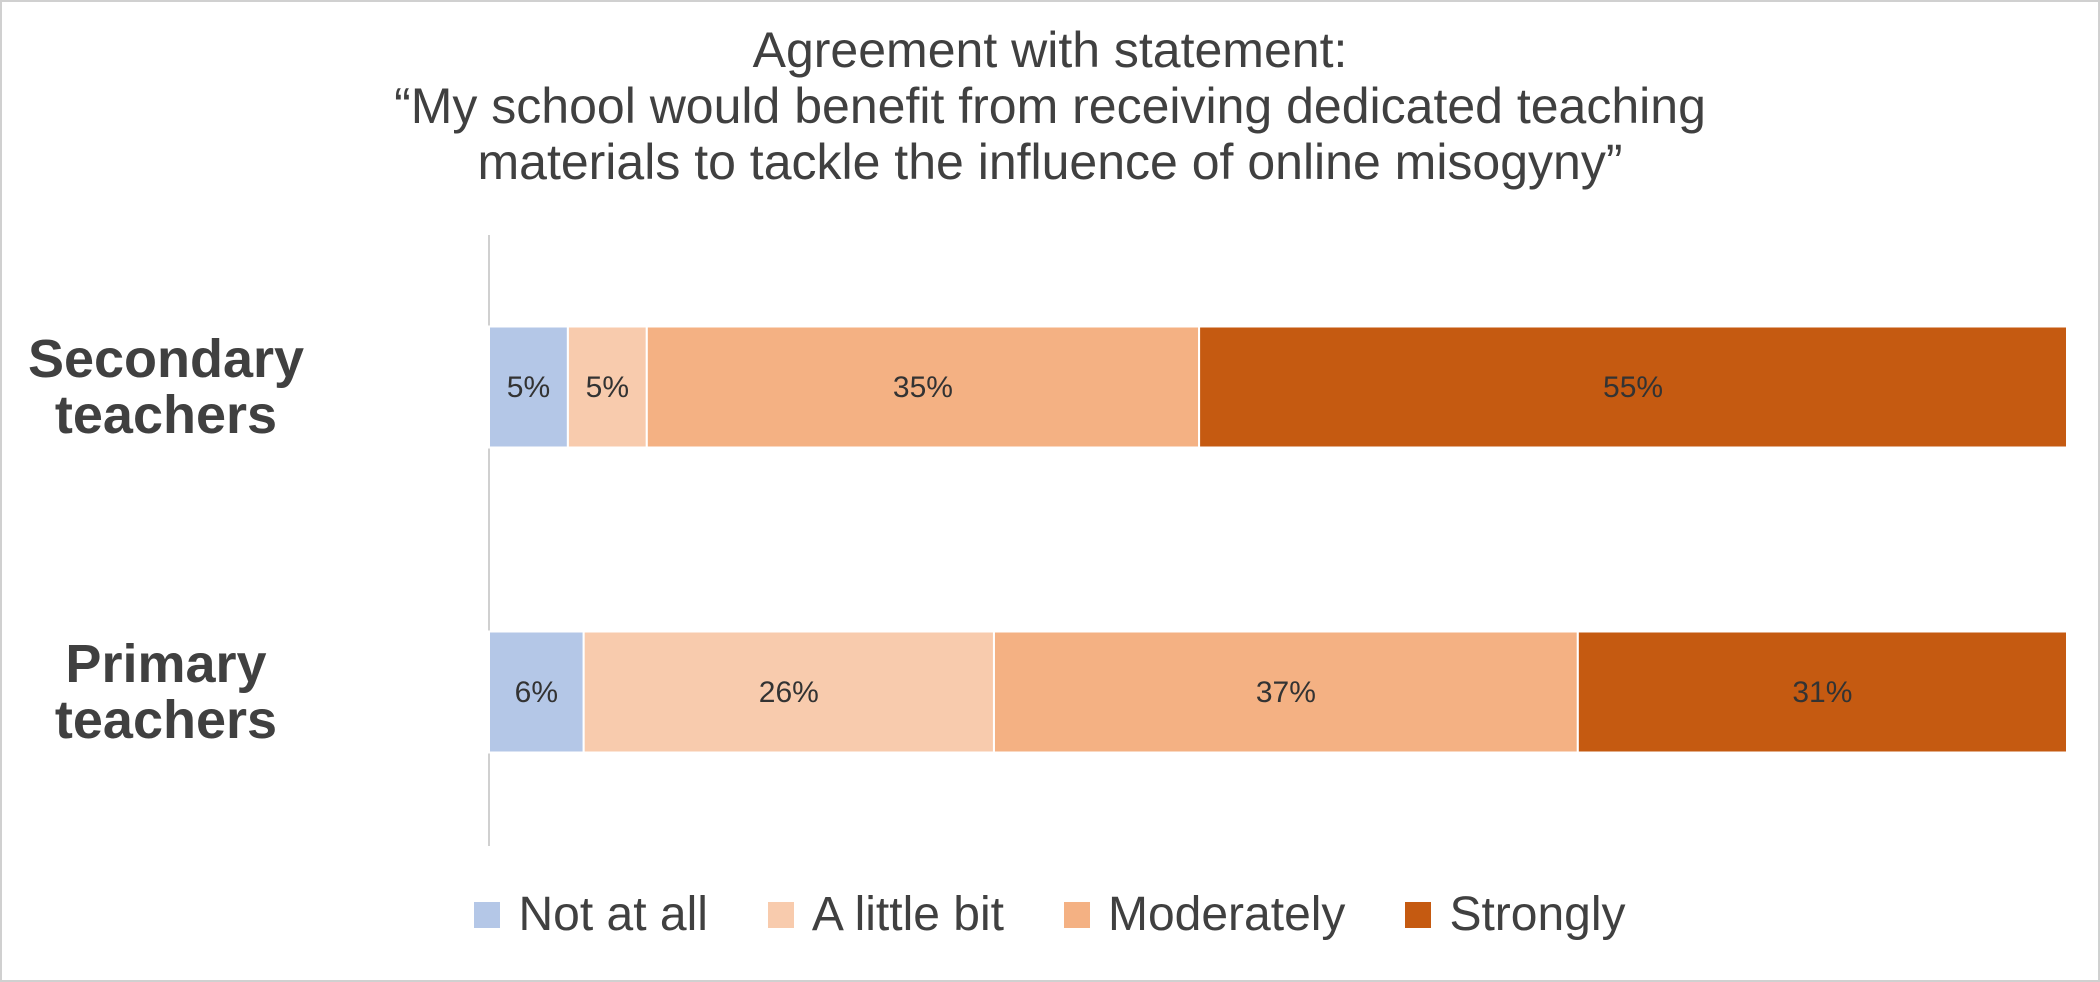 The height and width of the screenshot is (982, 2100). I want to click on value-label: 31%, so click(1822, 692).